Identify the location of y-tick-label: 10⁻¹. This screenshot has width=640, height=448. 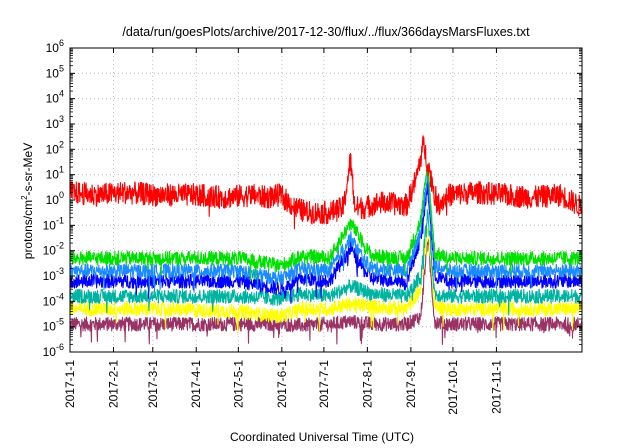
(53, 223).